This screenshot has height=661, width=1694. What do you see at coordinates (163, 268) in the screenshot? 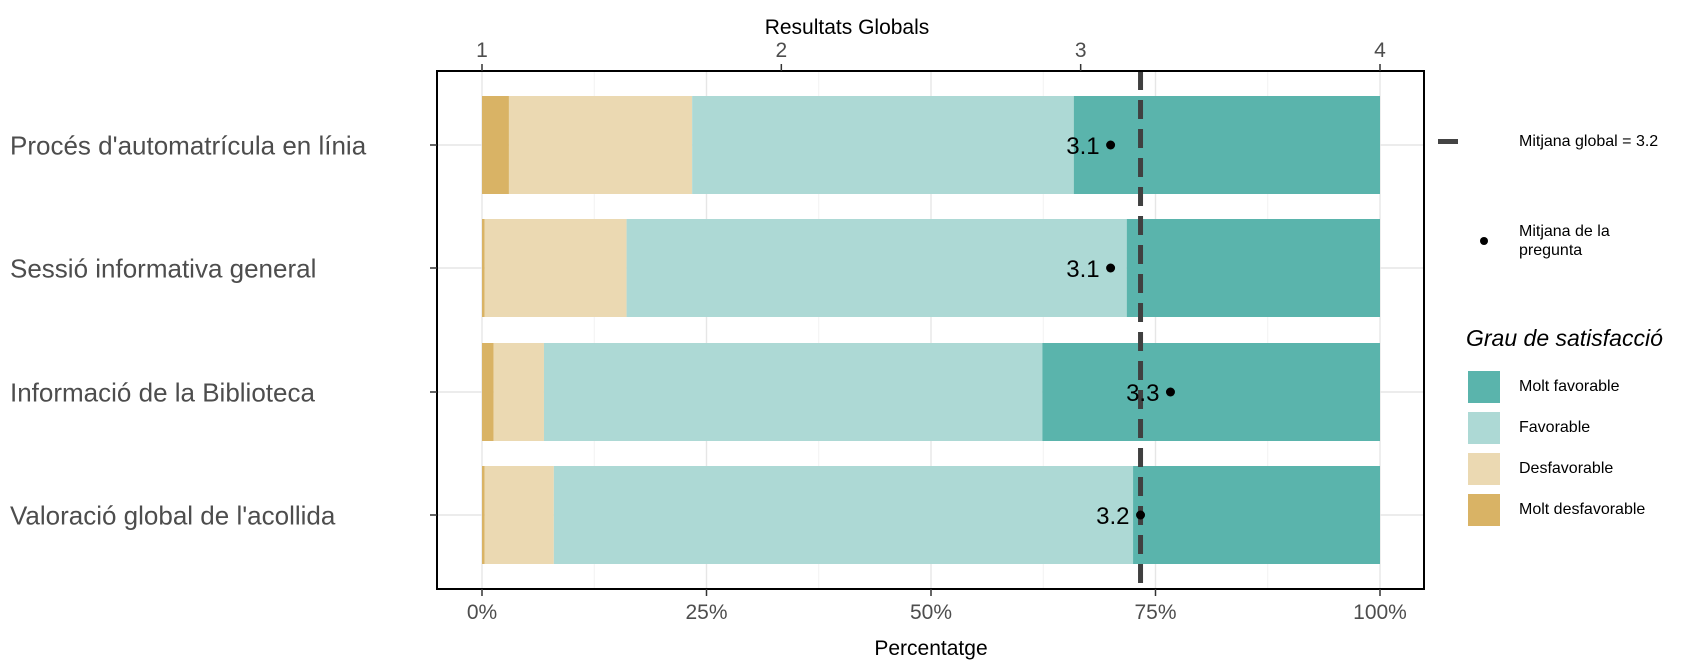
I see `category-label: Sessió informativa general` at bounding box center [163, 268].